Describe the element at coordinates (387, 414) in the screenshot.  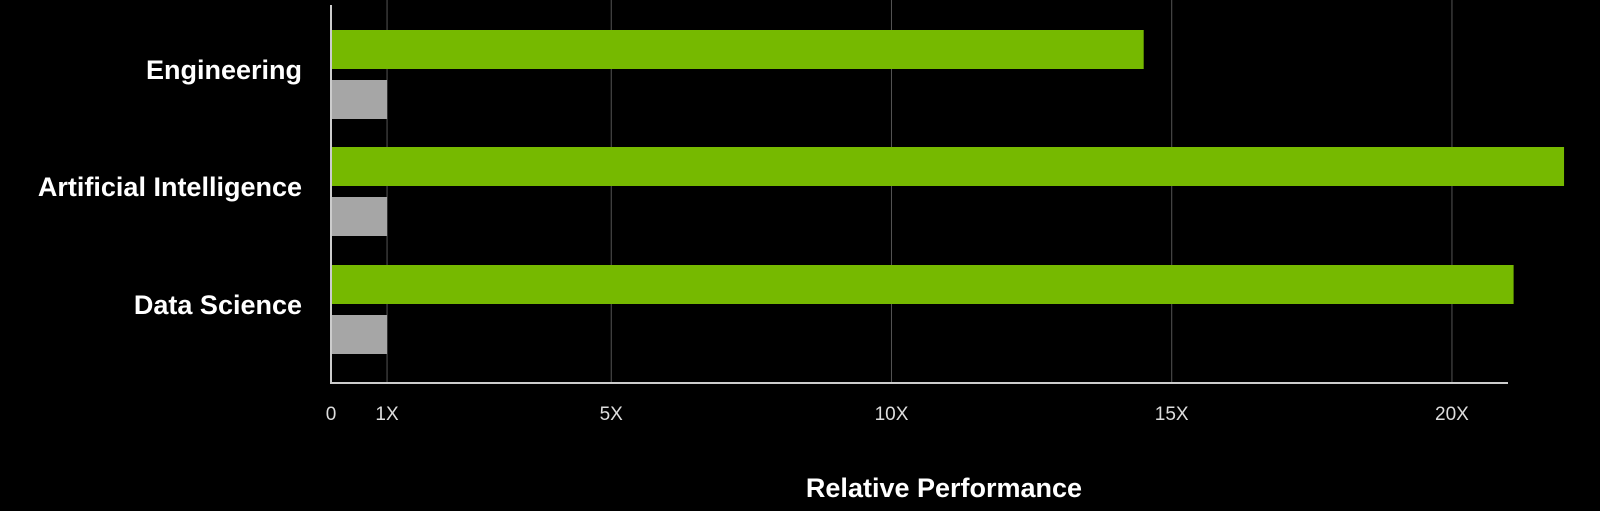
I see `x-tick-label: 1X` at that location.